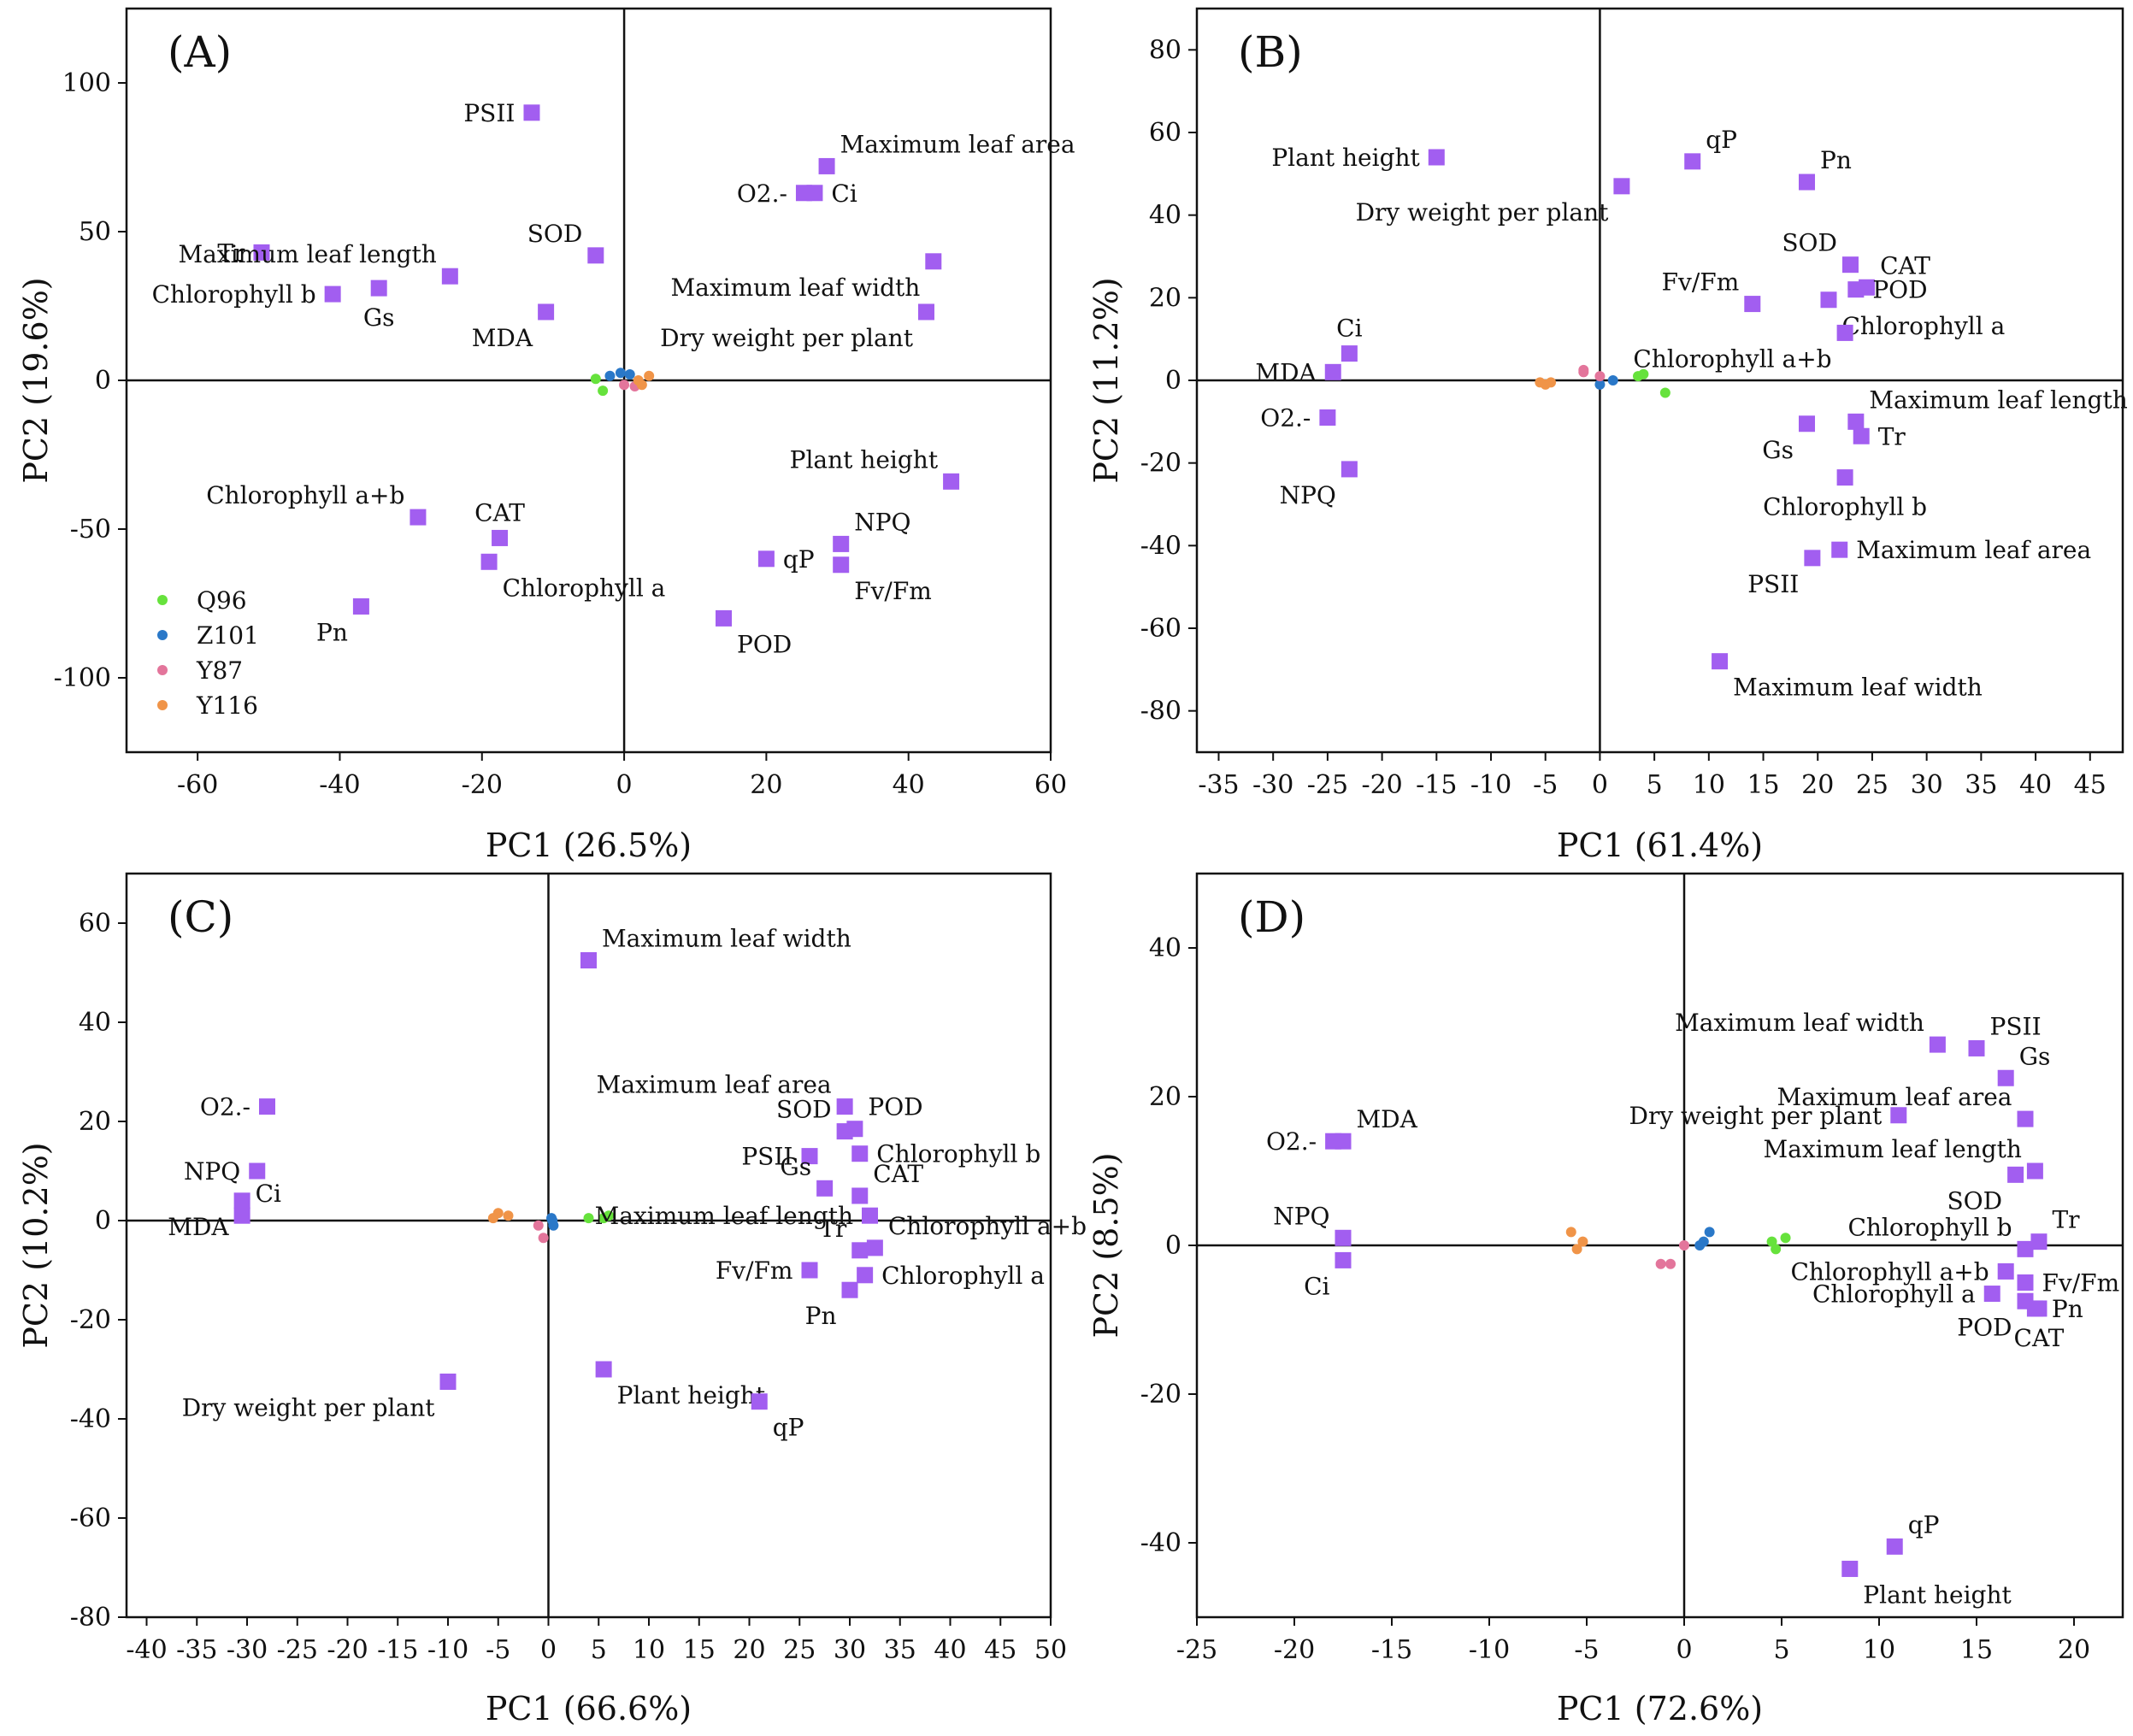 This screenshot has width=2133, height=1736. Describe the element at coordinates (799, 1650) in the screenshot. I see `x-tick-label: 25` at that location.